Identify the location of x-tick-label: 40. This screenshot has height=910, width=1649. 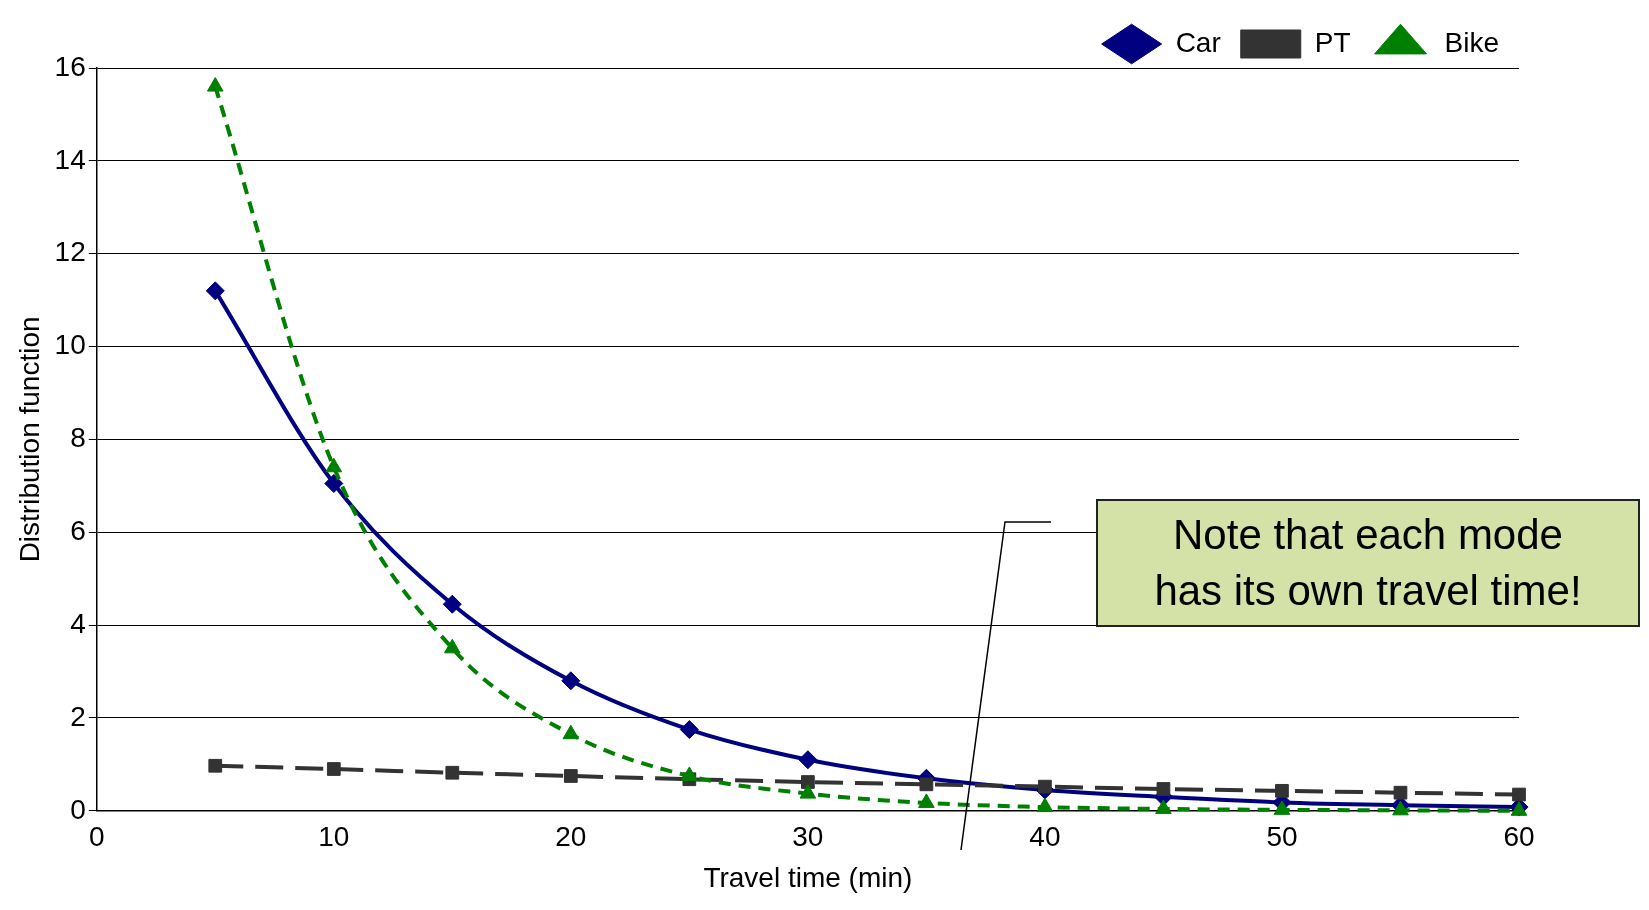
(1045, 837).